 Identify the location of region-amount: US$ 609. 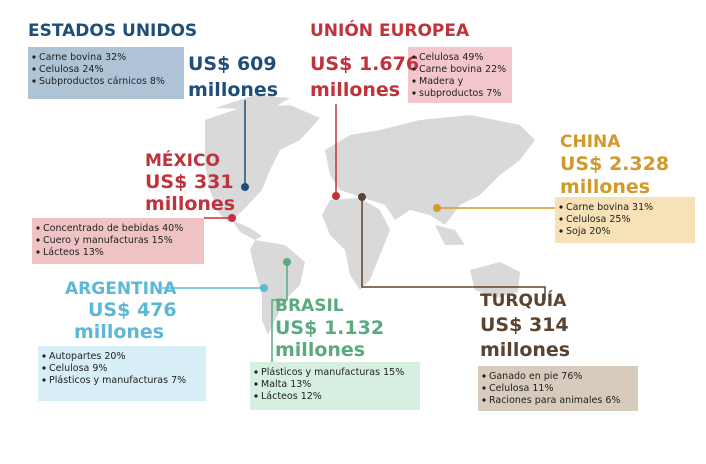
(232, 64).